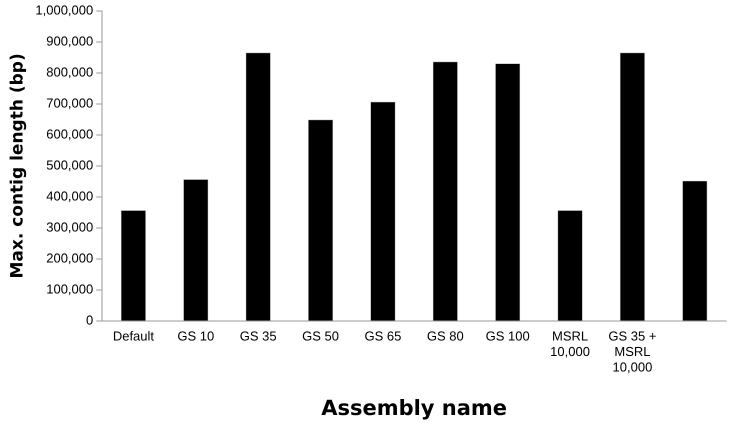  I want to click on y-tick-label: 1,000,000, so click(64, 10).